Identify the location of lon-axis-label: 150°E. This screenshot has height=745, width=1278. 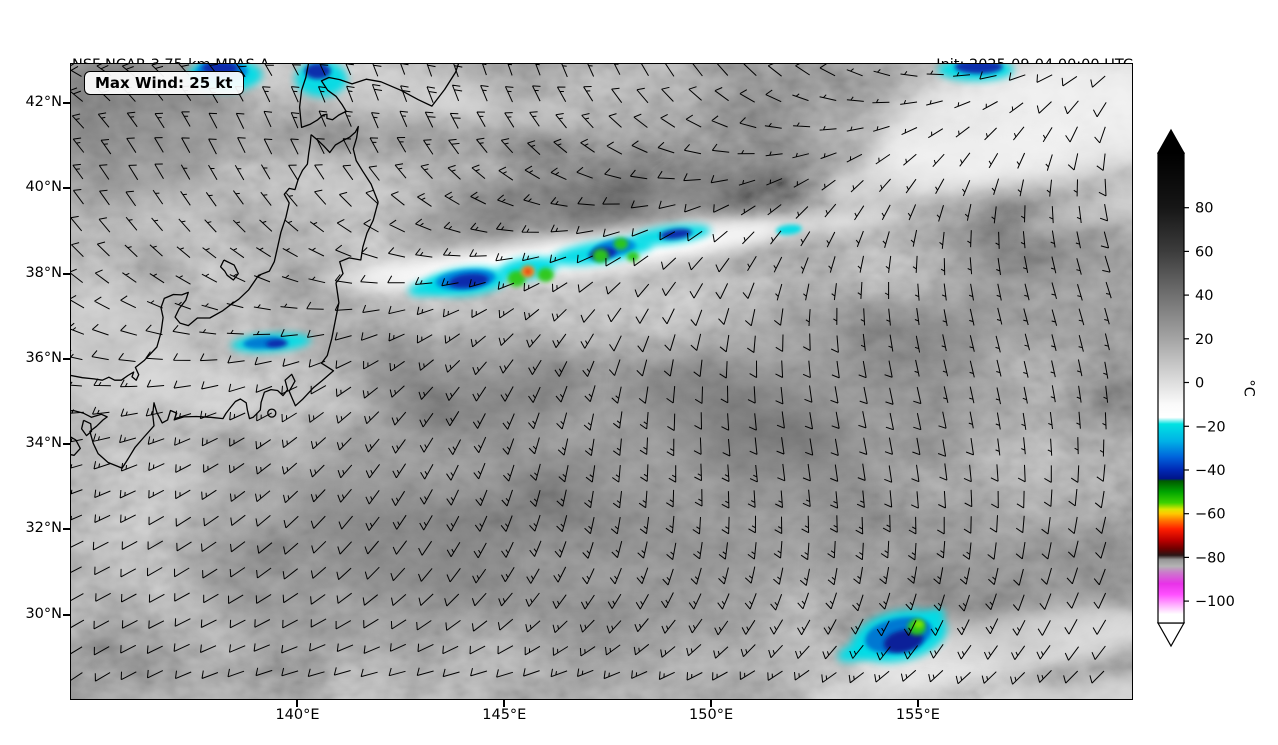
(711, 715).